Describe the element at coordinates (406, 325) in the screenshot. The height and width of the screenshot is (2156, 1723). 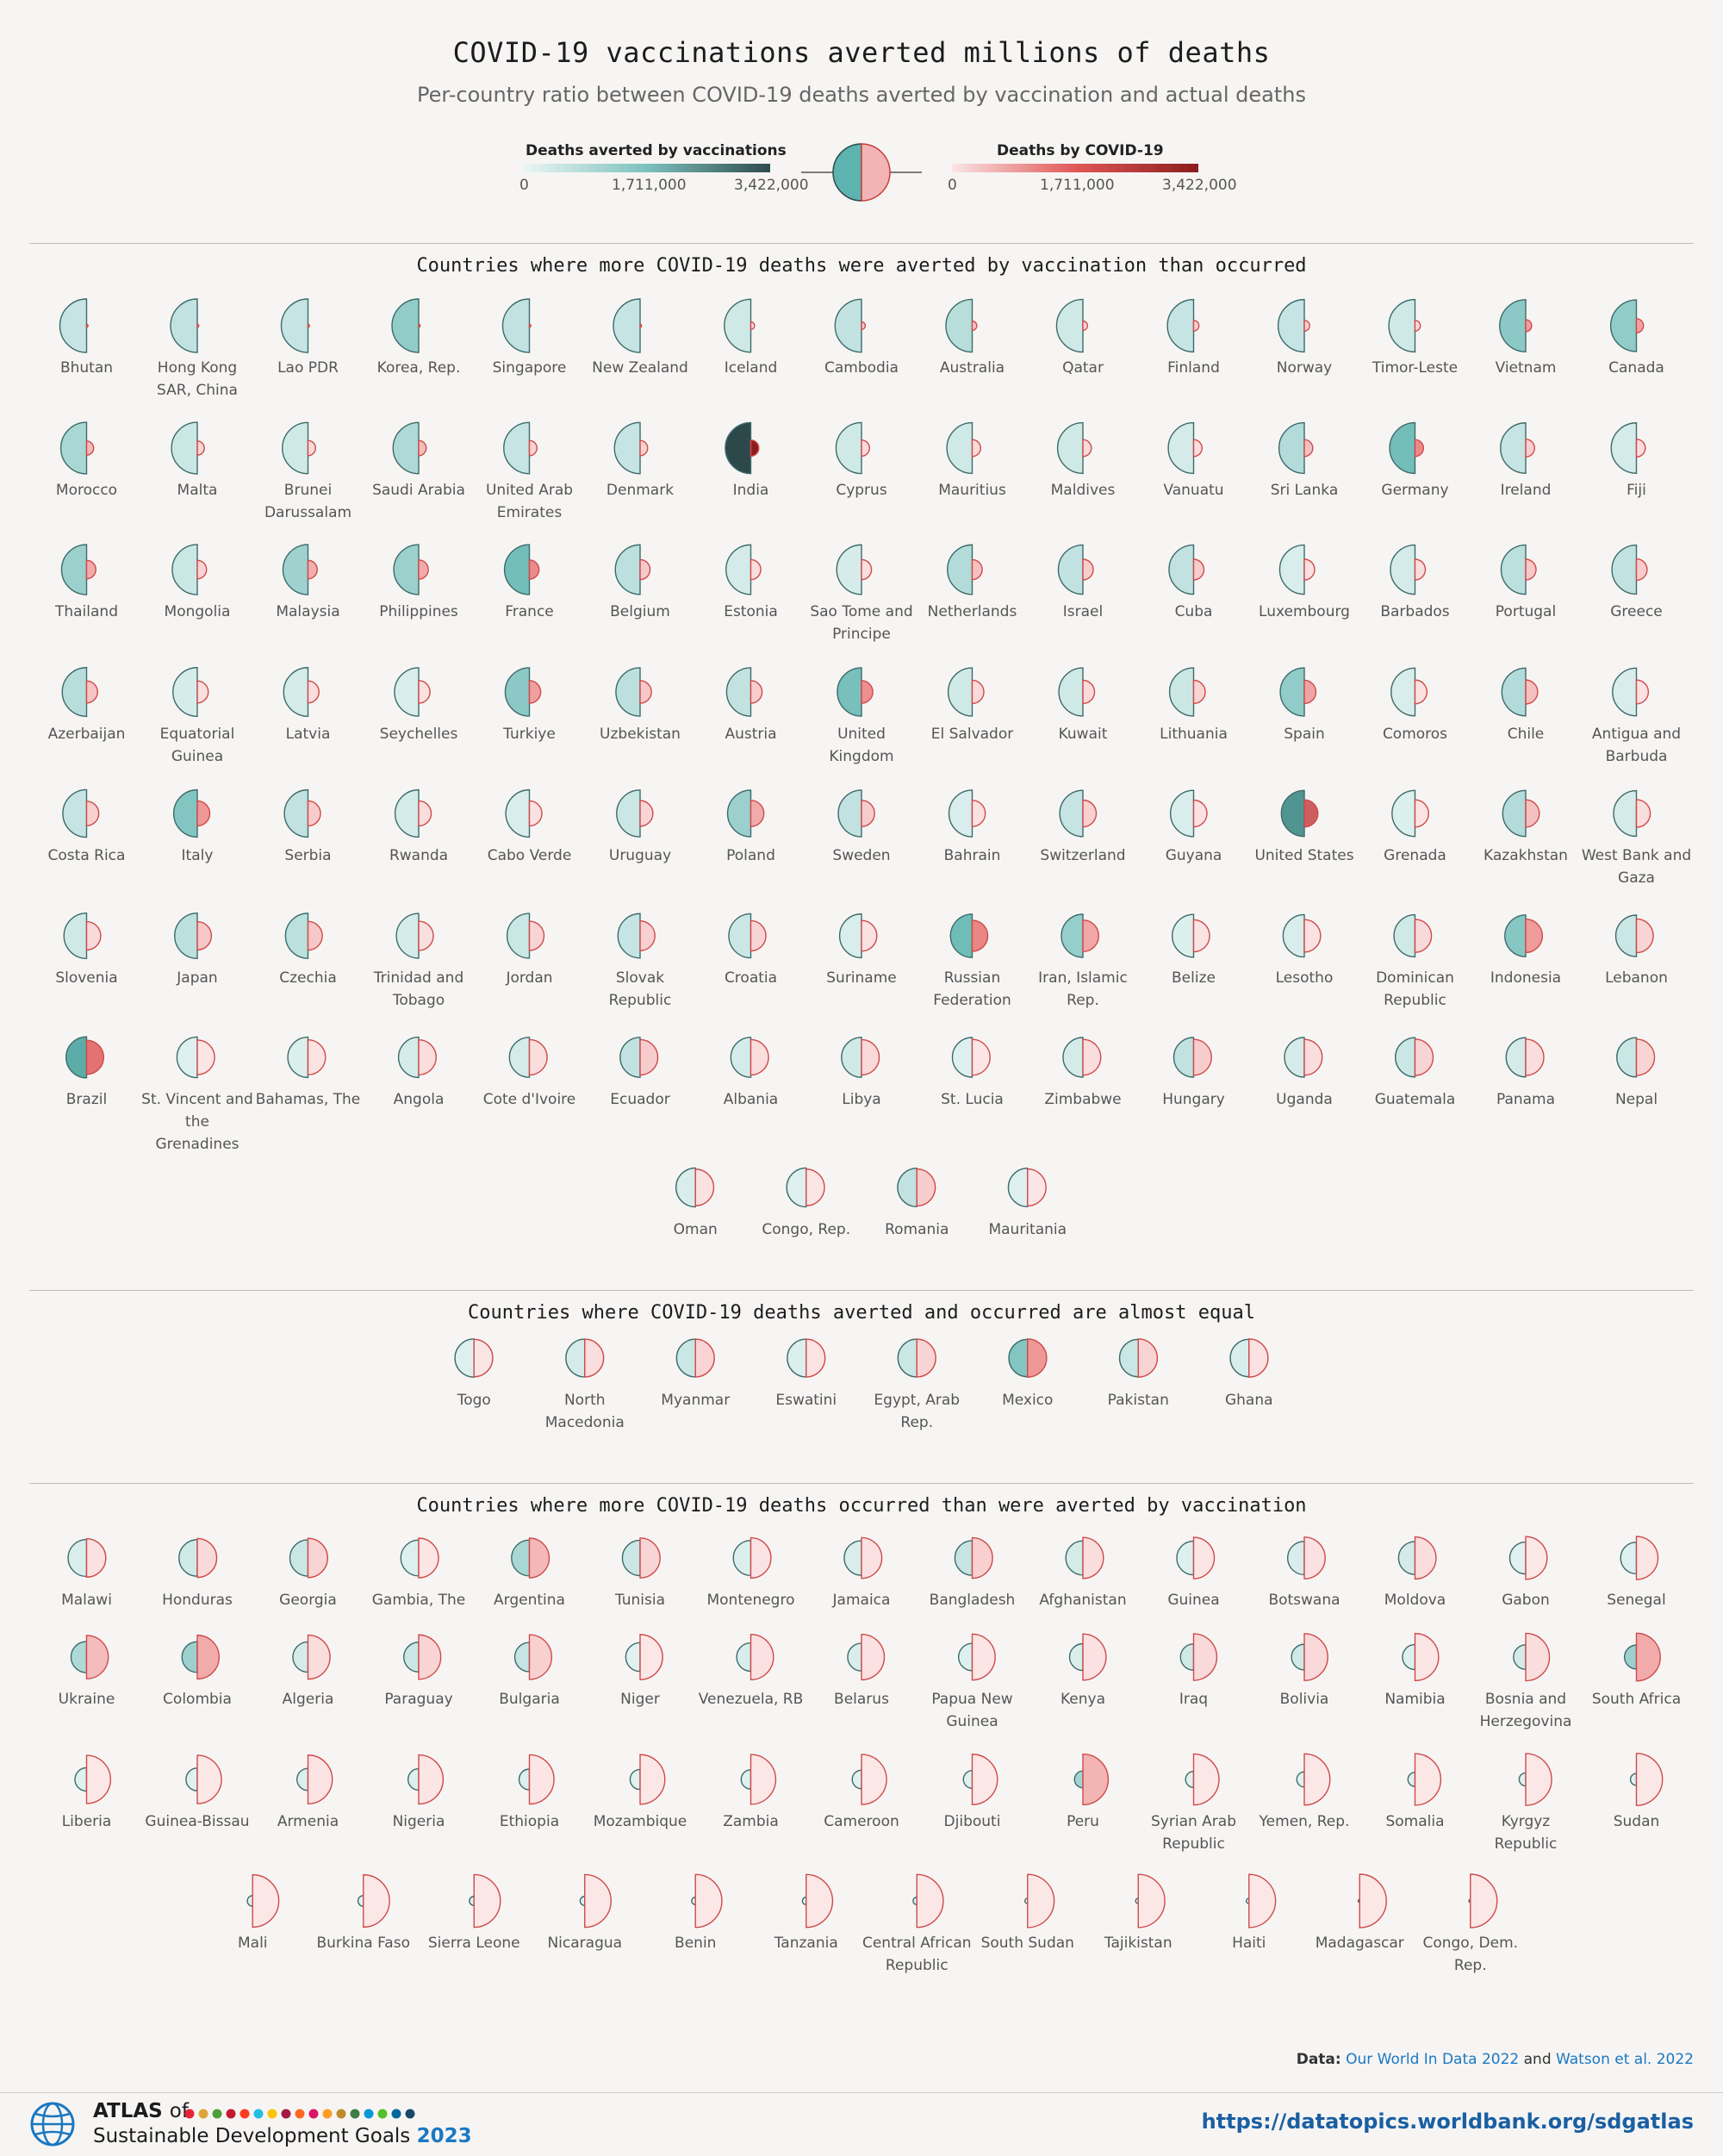
I see `country-mark-korea-rep` at that location.